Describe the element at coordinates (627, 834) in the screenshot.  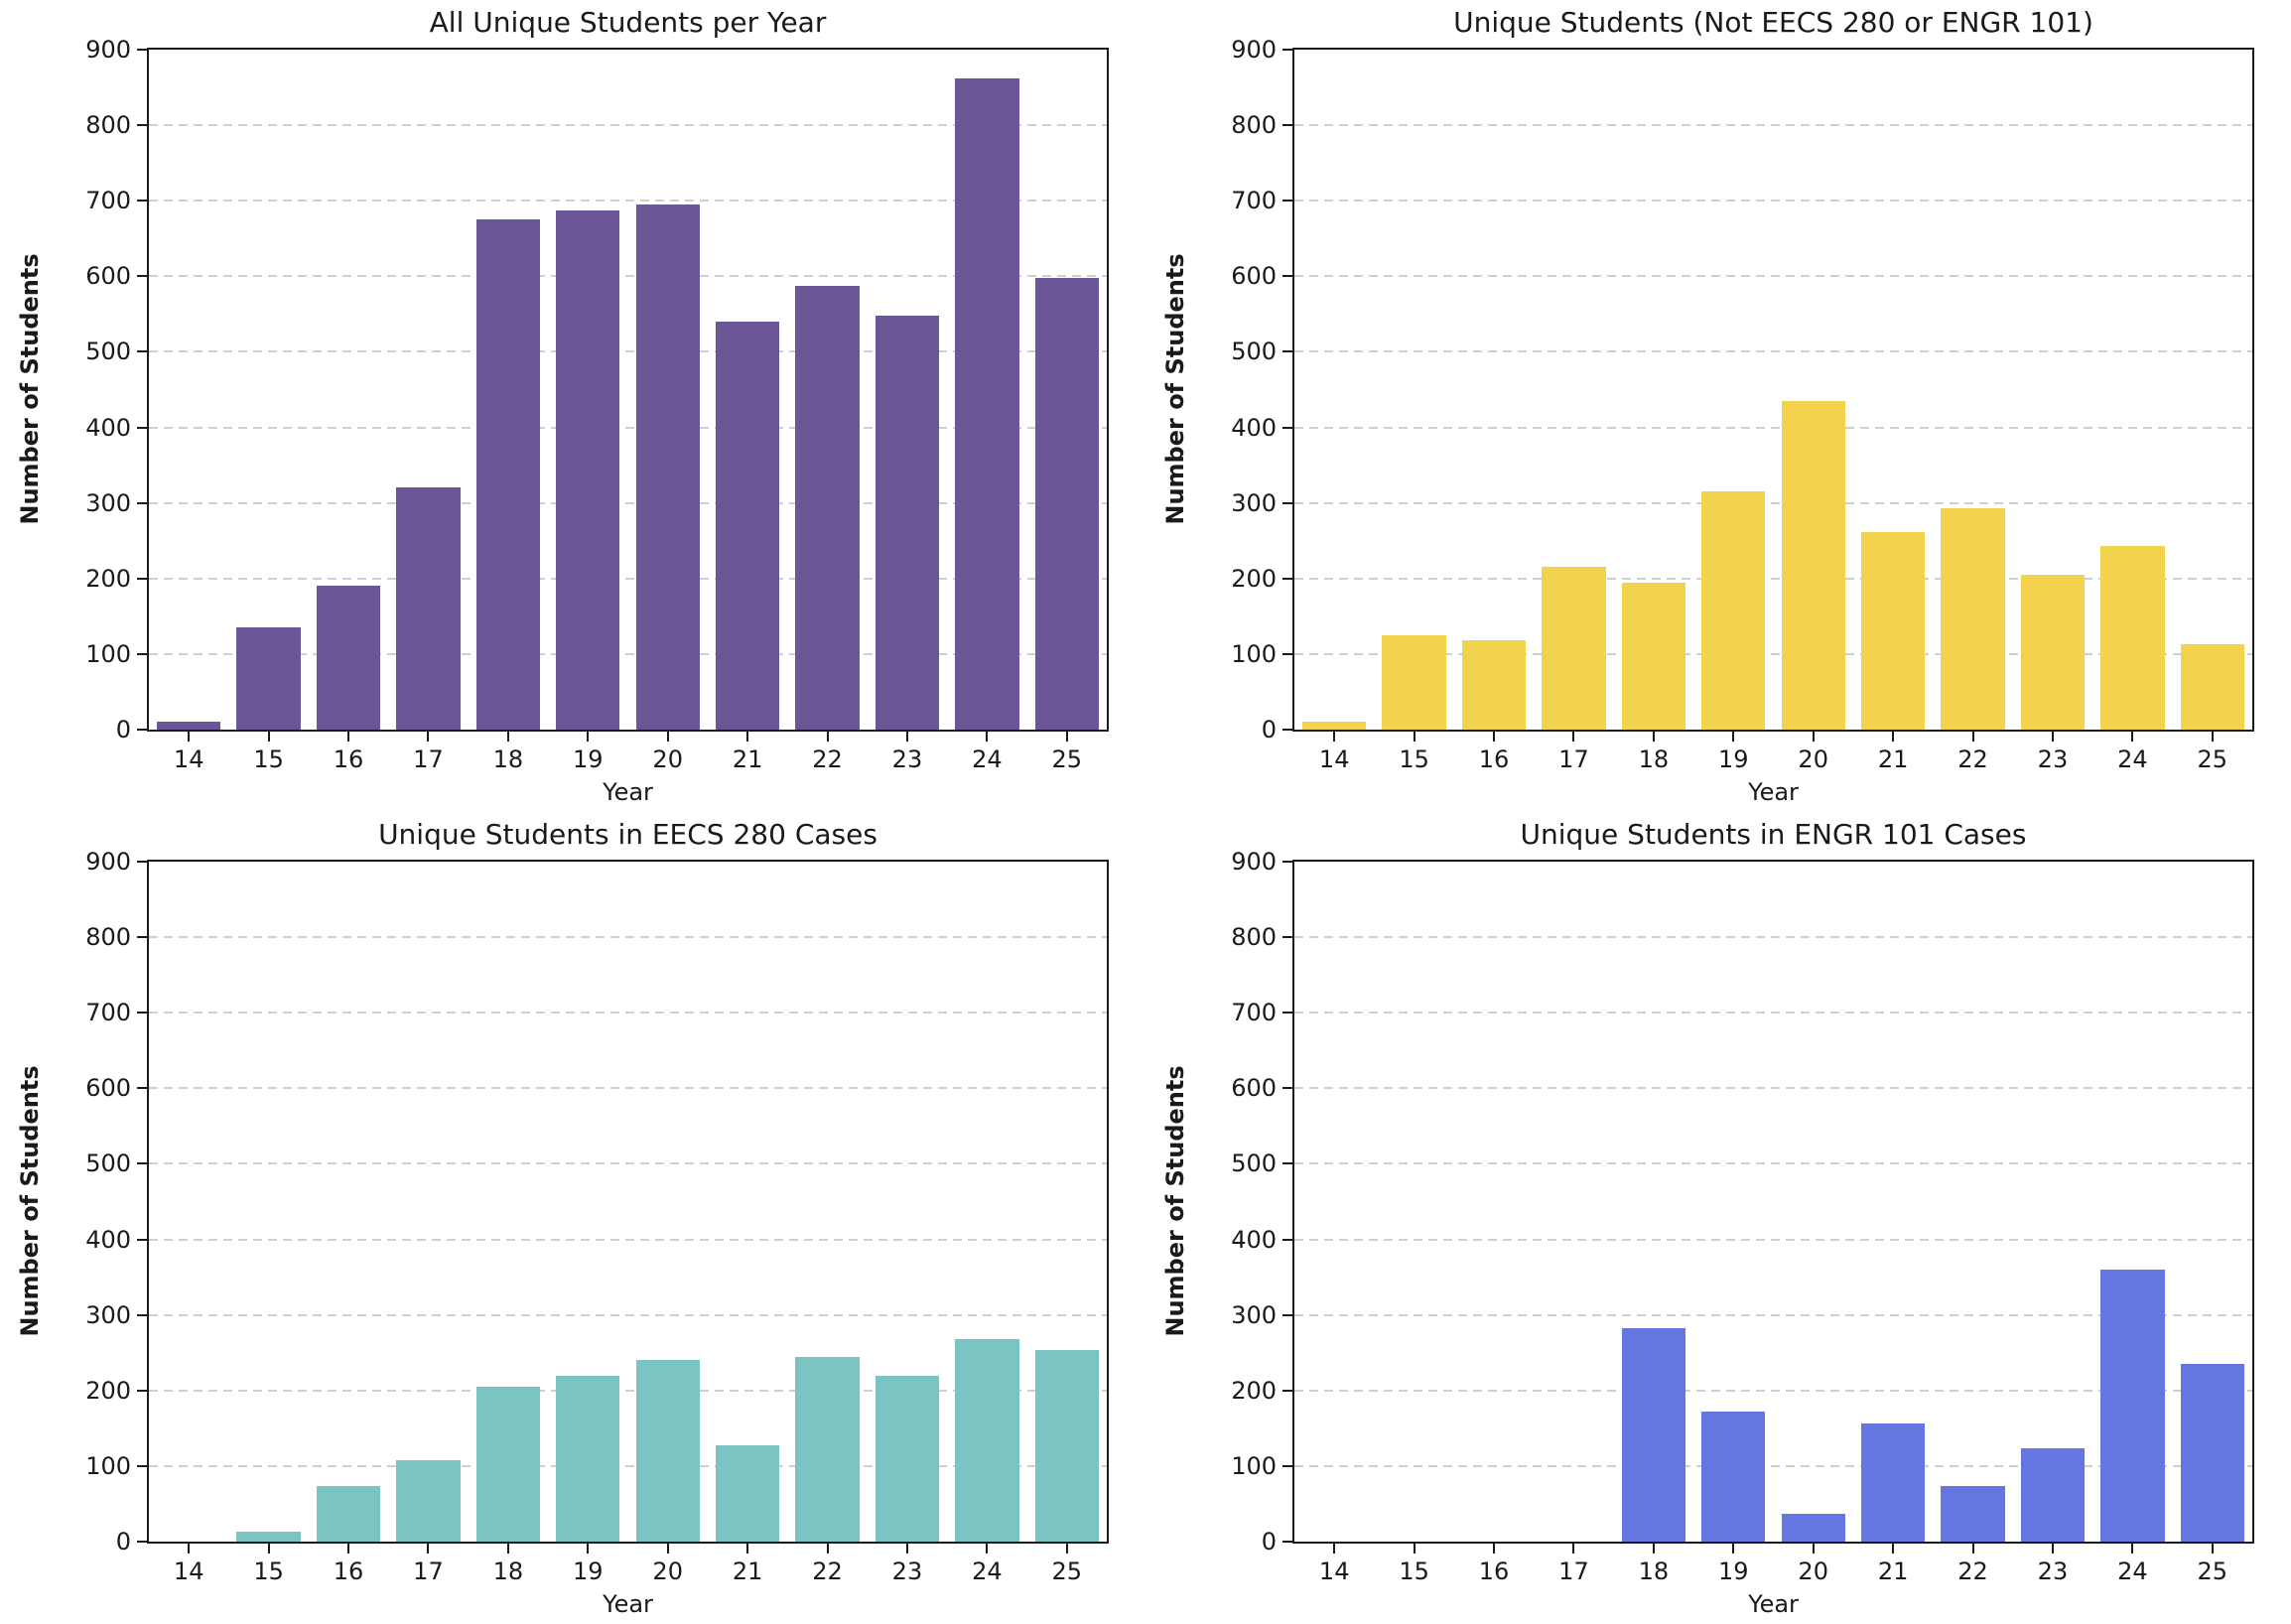
I see `chart-title: Unique Students in EECS 280 Cases` at that location.